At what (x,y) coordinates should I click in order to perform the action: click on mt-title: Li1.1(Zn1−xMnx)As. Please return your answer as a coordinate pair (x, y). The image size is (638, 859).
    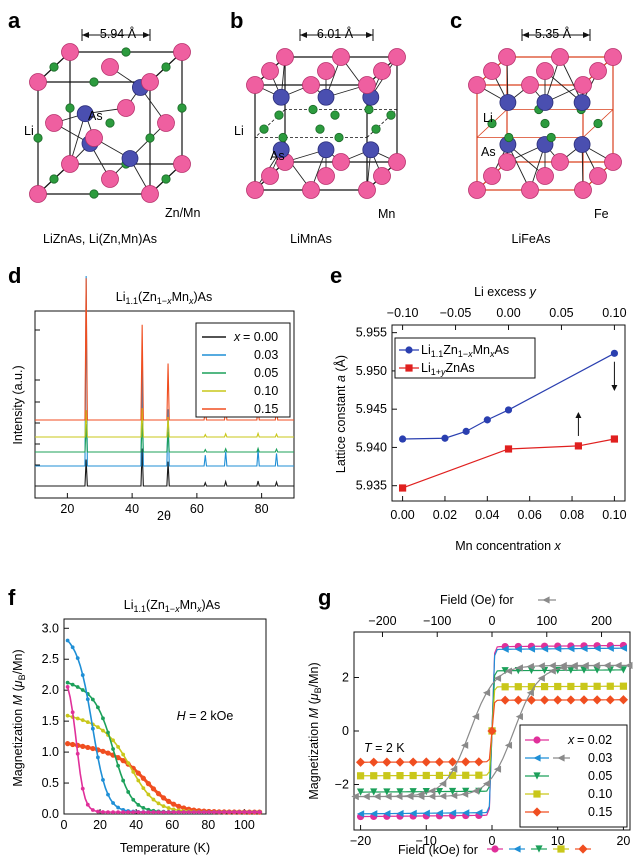
    Looking at the image, I should click on (172, 606).